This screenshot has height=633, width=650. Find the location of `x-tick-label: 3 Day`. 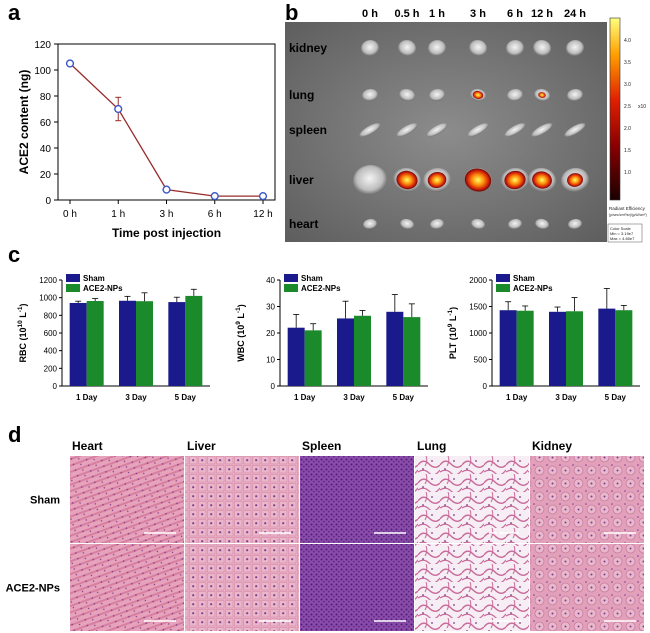

x-tick-label: 3 Day is located at coordinates (354, 397).